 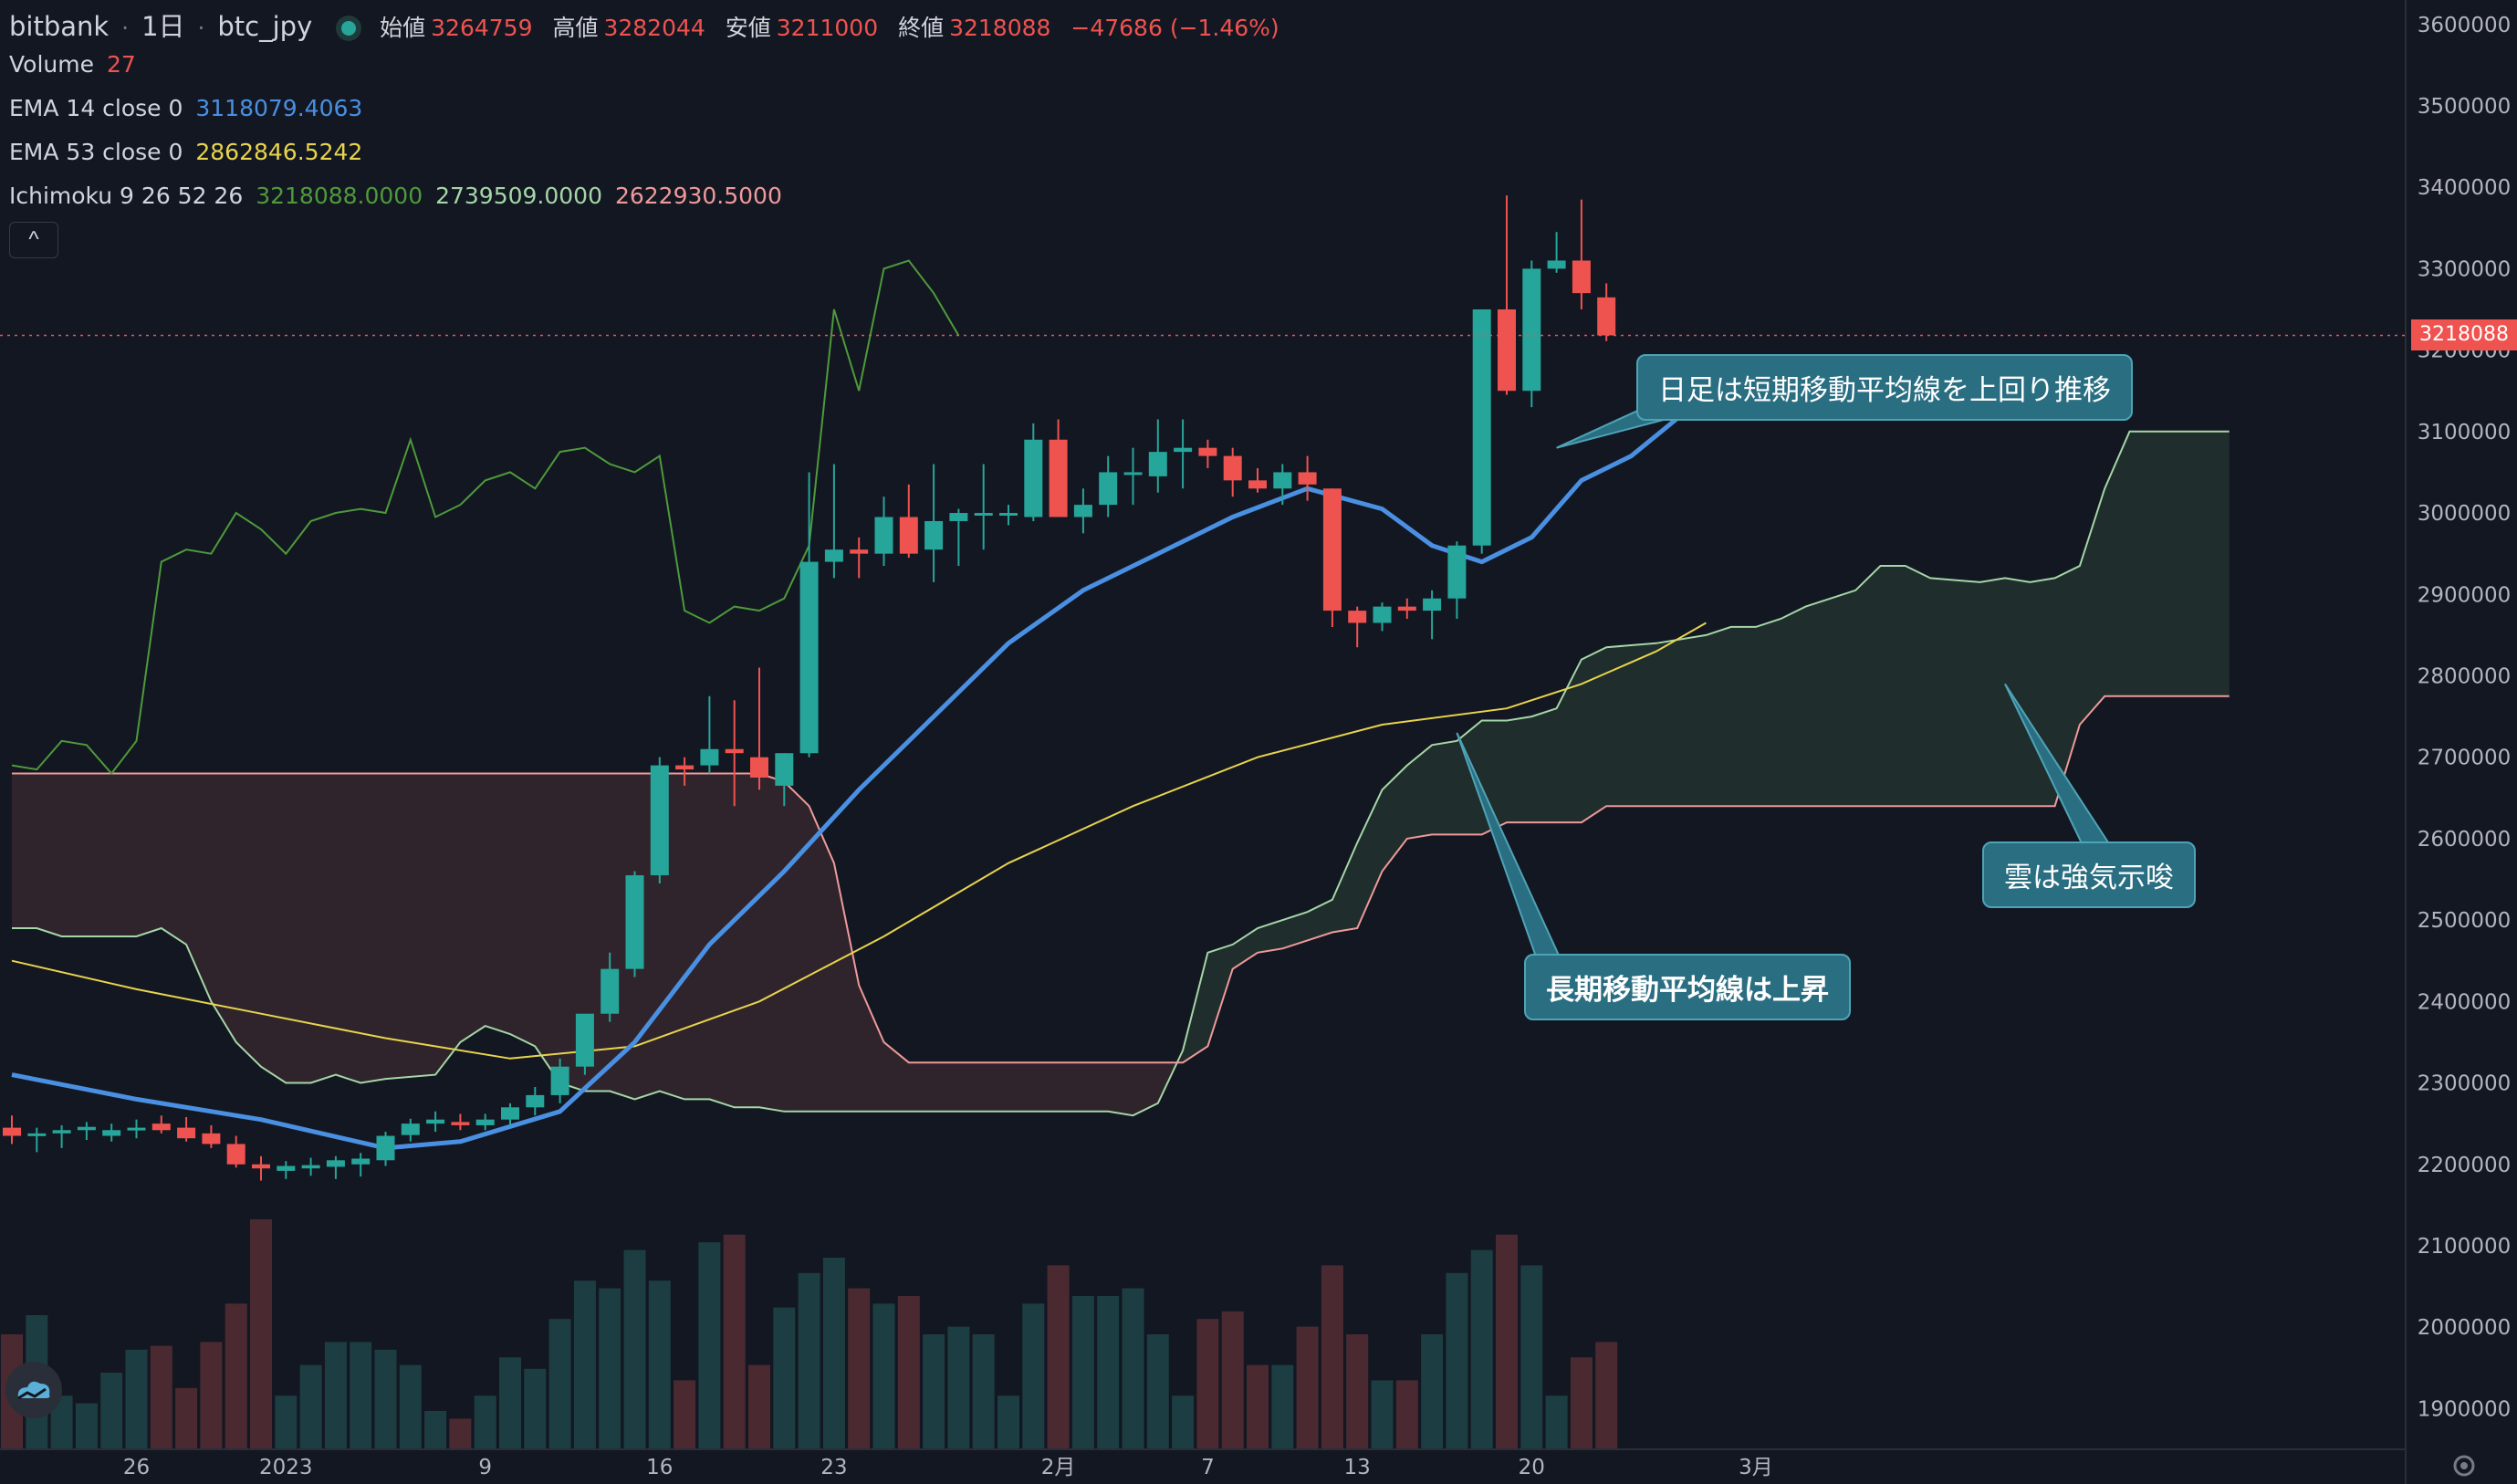 What do you see at coordinates (698, 196) in the screenshot?
I see `ichimoku-value-3: 2622930.5000` at bounding box center [698, 196].